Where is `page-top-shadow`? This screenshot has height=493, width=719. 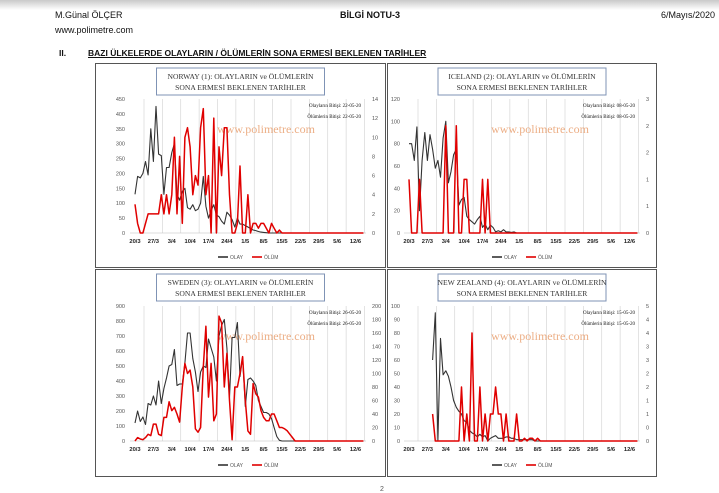 page-top-shadow is located at coordinates (359, 5).